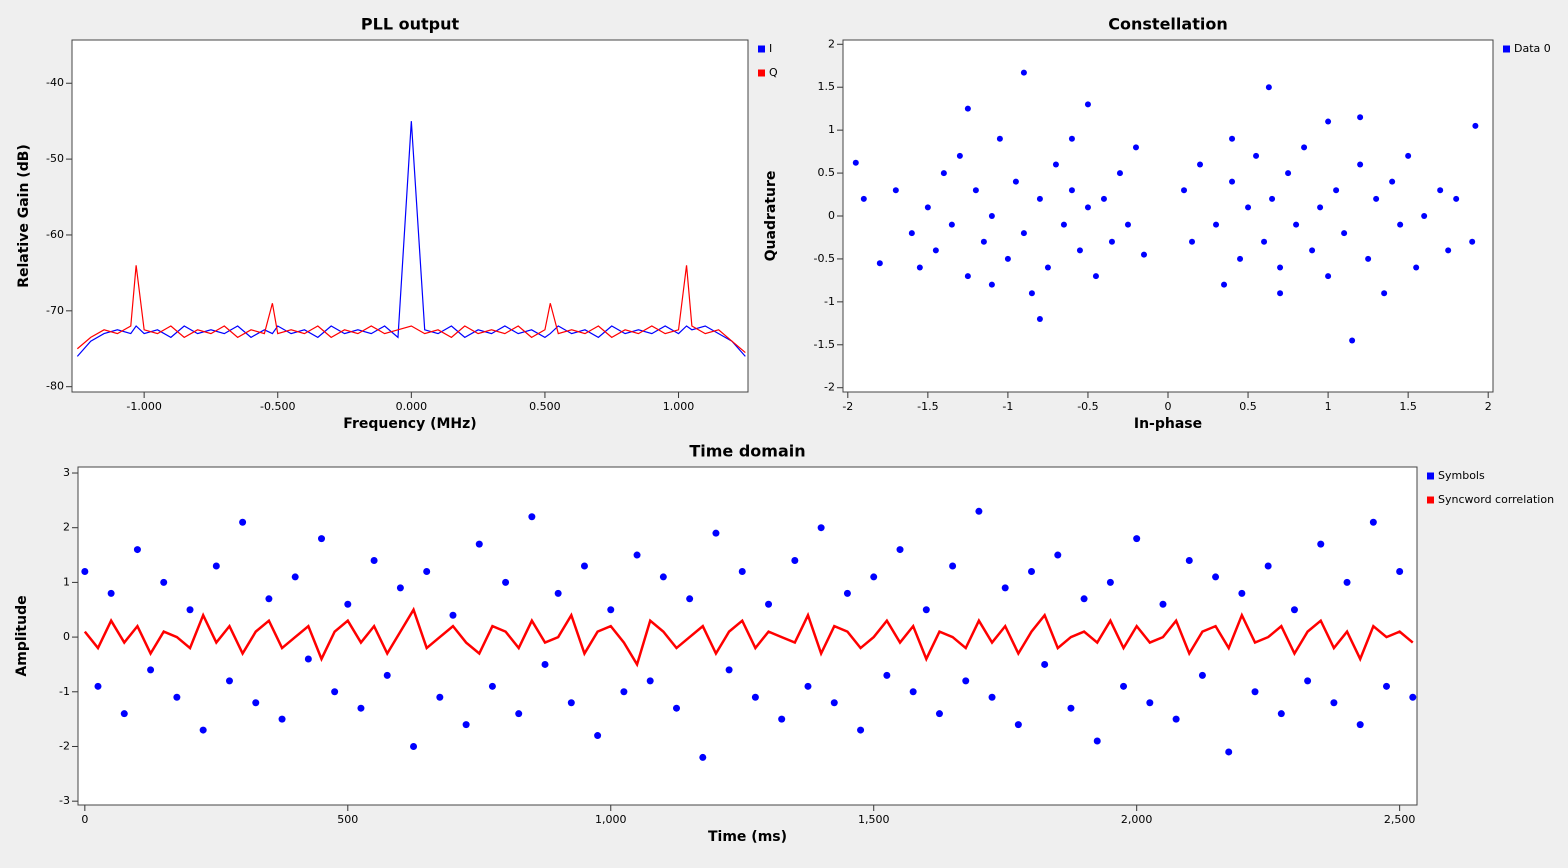 This screenshot has width=1568, height=868. I want to click on y-tick-label: -0.5, so click(824, 258).